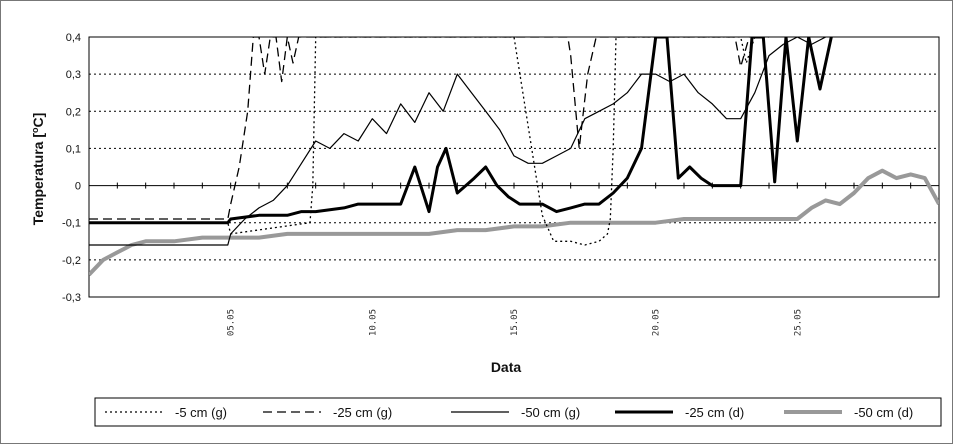  Describe the element at coordinates (232, 322) in the screenshot. I see `x-tick-label: 05.05` at that location.